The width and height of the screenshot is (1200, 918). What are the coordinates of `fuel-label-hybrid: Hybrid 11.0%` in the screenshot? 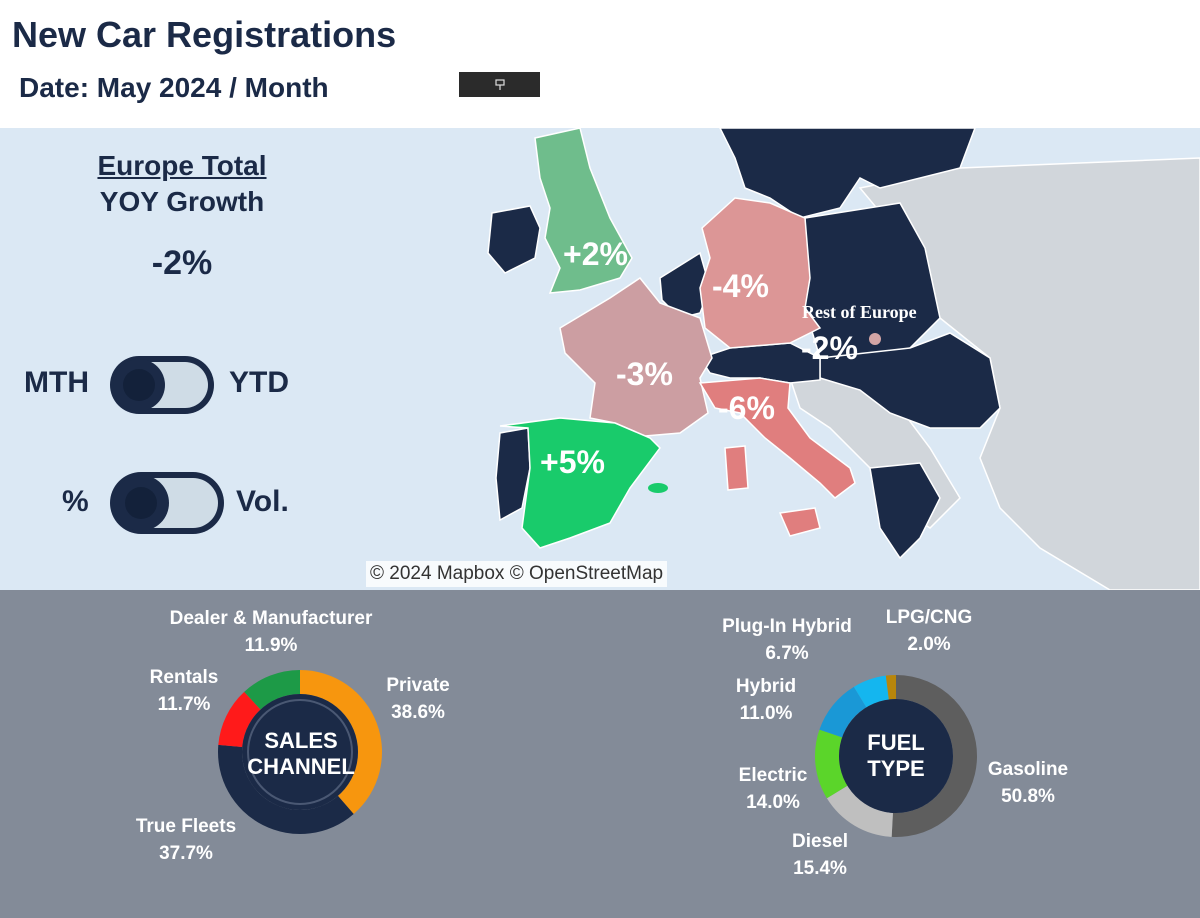 It's located at (766, 700).